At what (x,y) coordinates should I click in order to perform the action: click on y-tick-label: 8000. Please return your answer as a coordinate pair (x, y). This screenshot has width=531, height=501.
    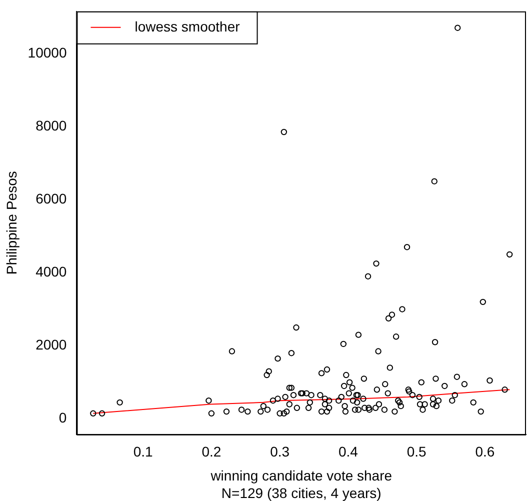
    Looking at the image, I should click on (51, 125).